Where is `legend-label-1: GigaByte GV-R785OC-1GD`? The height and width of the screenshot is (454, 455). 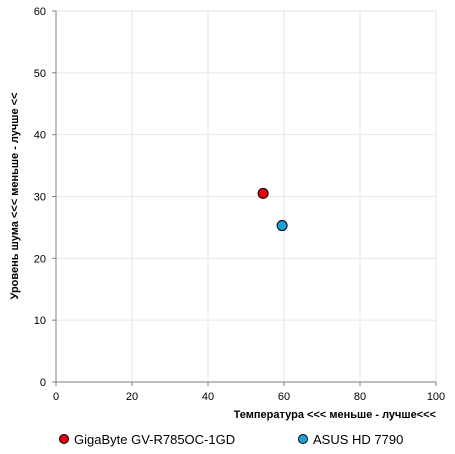 legend-label-1: GigaByte GV-R785OC-1GD is located at coordinates (154, 439).